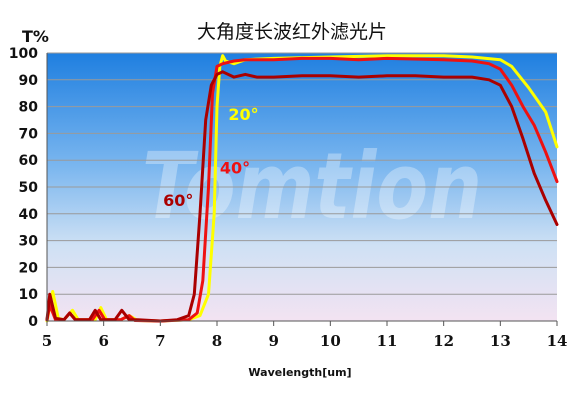 This screenshot has width=586, height=403. I want to click on series-annotation: 40°, so click(235, 168).